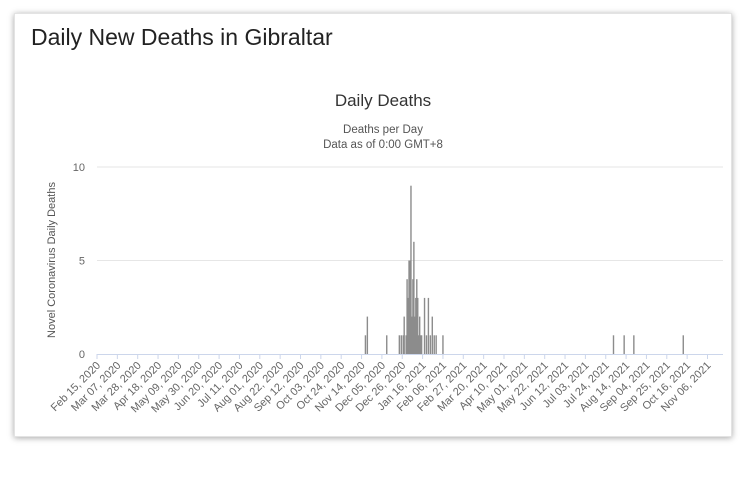 The height and width of the screenshot is (483, 748). I want to click on y-axis-ticks: 0 5 10, so click(79, 261).